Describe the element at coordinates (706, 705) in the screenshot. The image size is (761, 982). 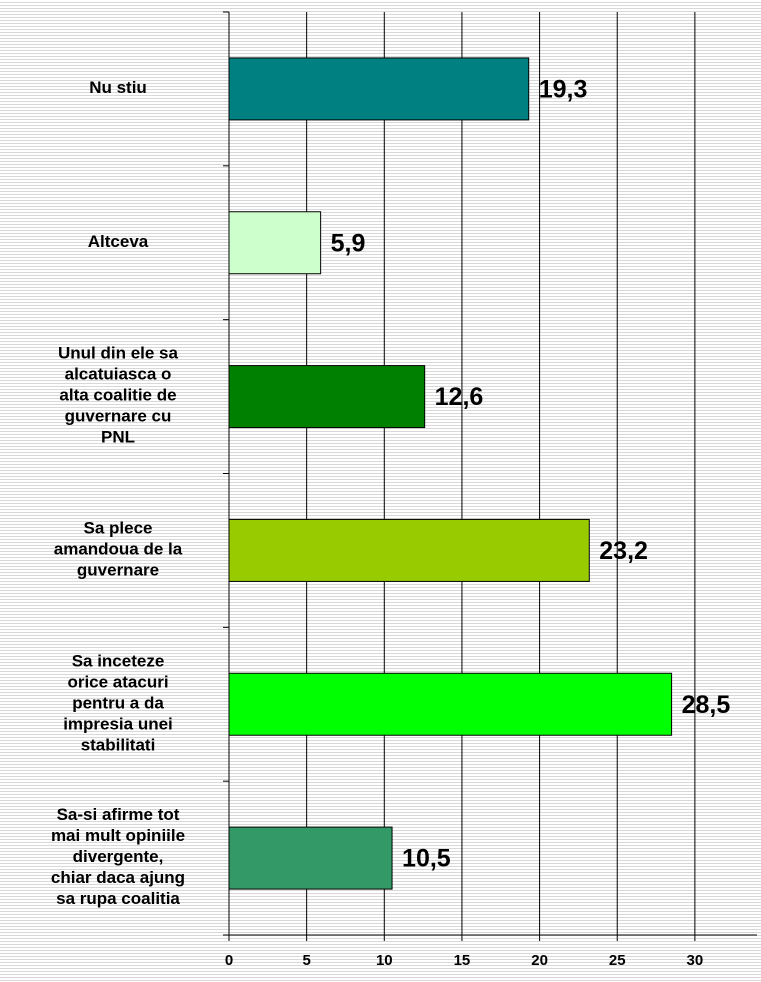
I see `value-label: 28,5` at that location.